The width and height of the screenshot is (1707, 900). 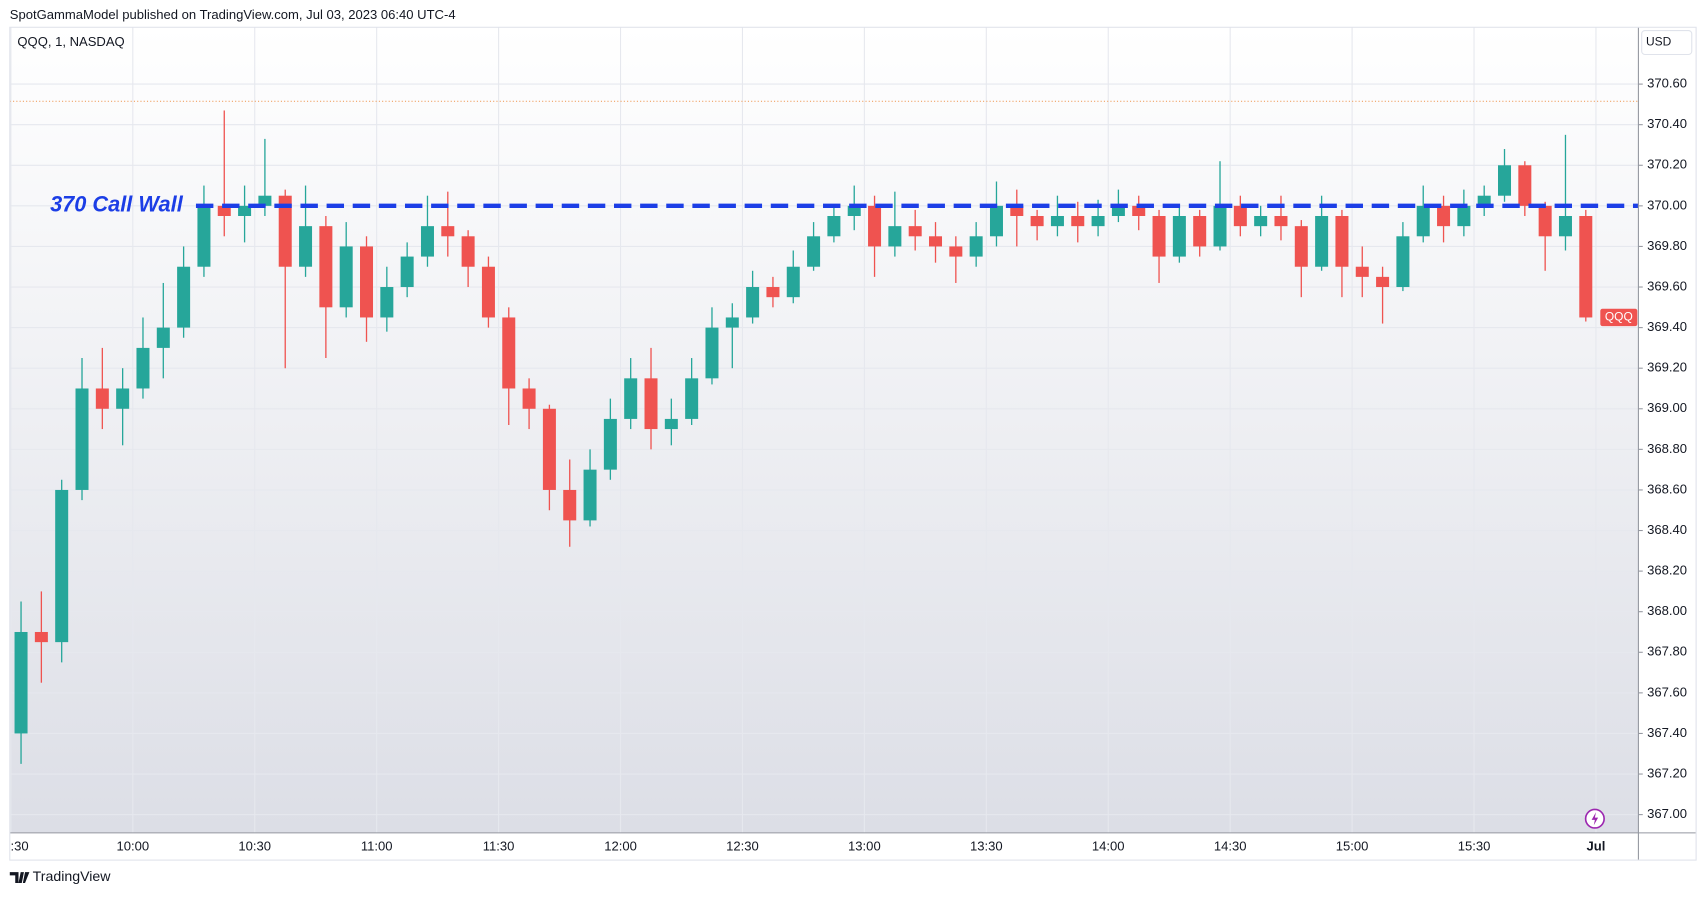 I want to click on price-tag: QQQ, so click(x=1619, y=317).